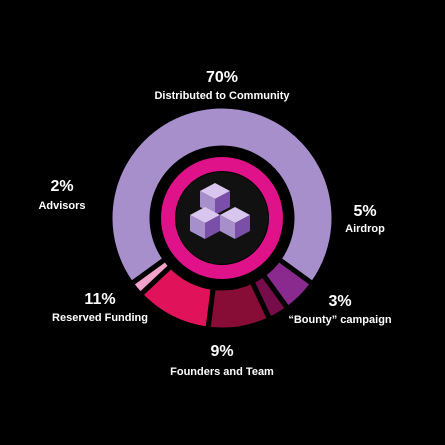 Image resolution: width=445 pixels, height=445 pixels. I want to click on category-label: Airdrop, so click(365, 229).